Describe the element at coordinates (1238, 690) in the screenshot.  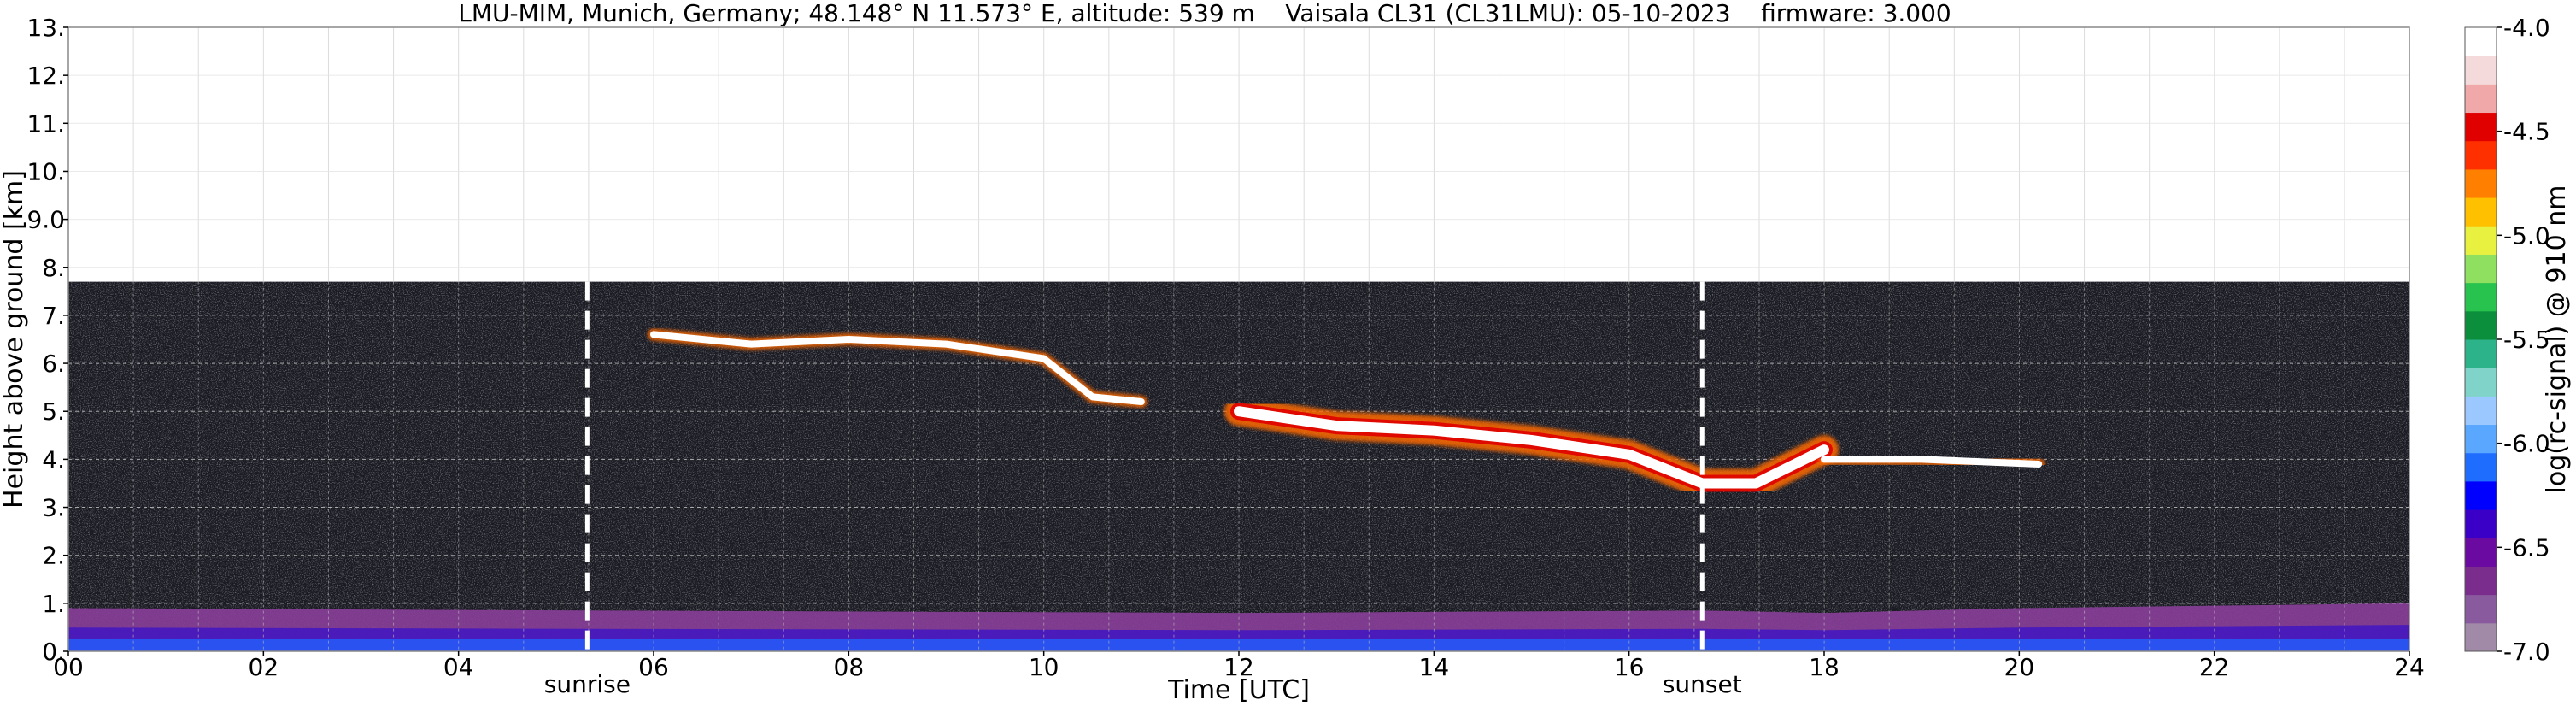
I see `x-axis-label: Time [UTC]` at that location.